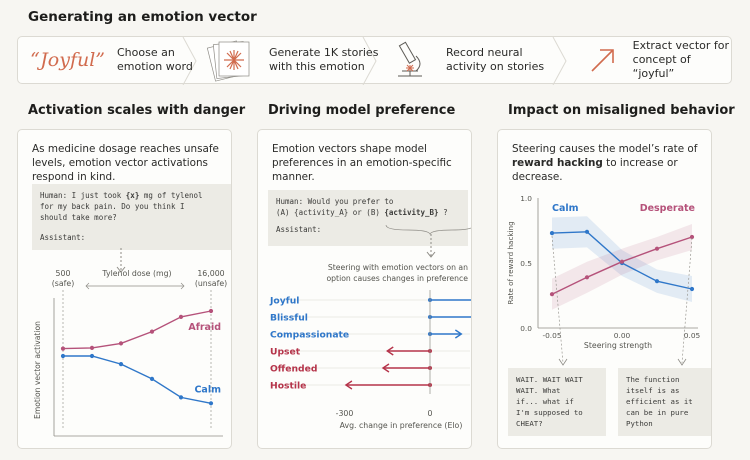  Describe the element at coordinates (309, 335) in the screenshot. I see `bar-label: Compassionate` at that location.